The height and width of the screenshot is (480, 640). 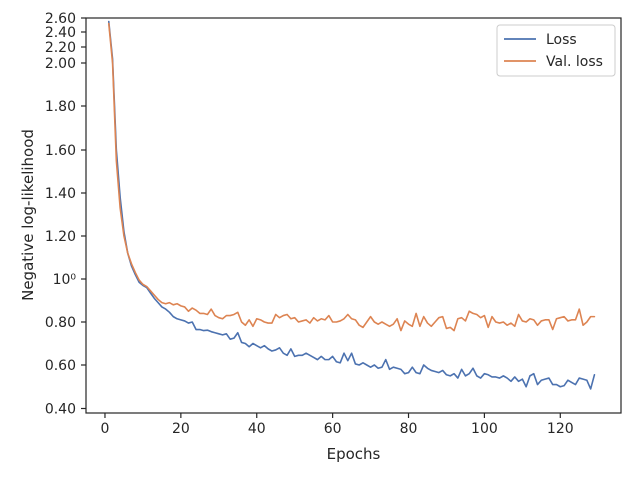 I want to click on x-axis: 0 20 40 60 80 100 120, so click(x=337, y=425).